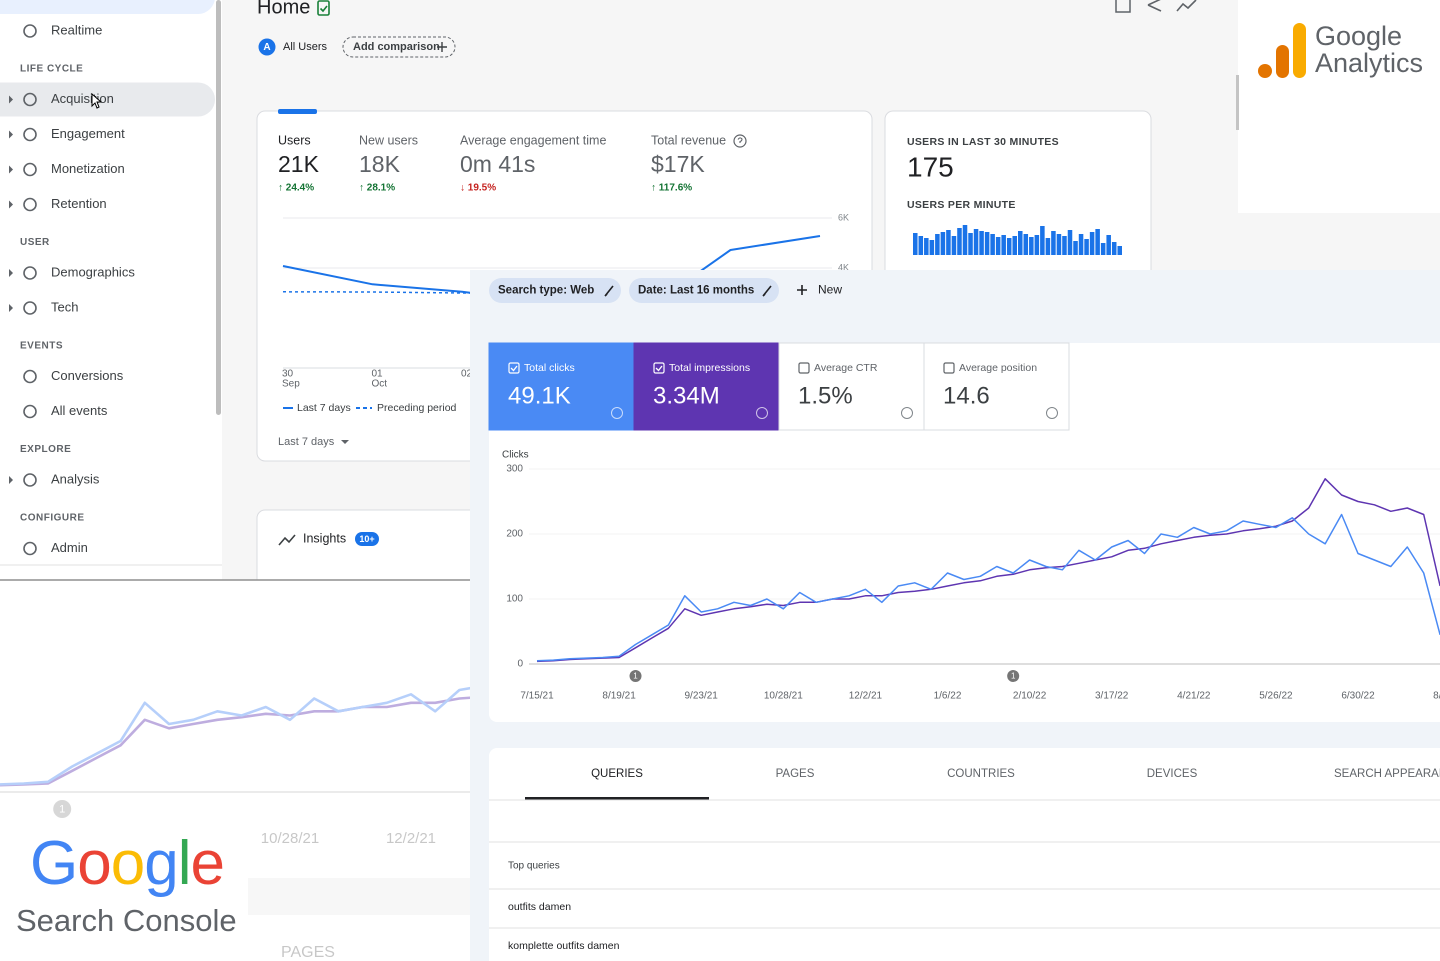 This screenshot has height=961, width=1440. What do you see at coordinates (359, 896) in the screenshot?
I see `zoom-strip` at bounding box center [359, 896].